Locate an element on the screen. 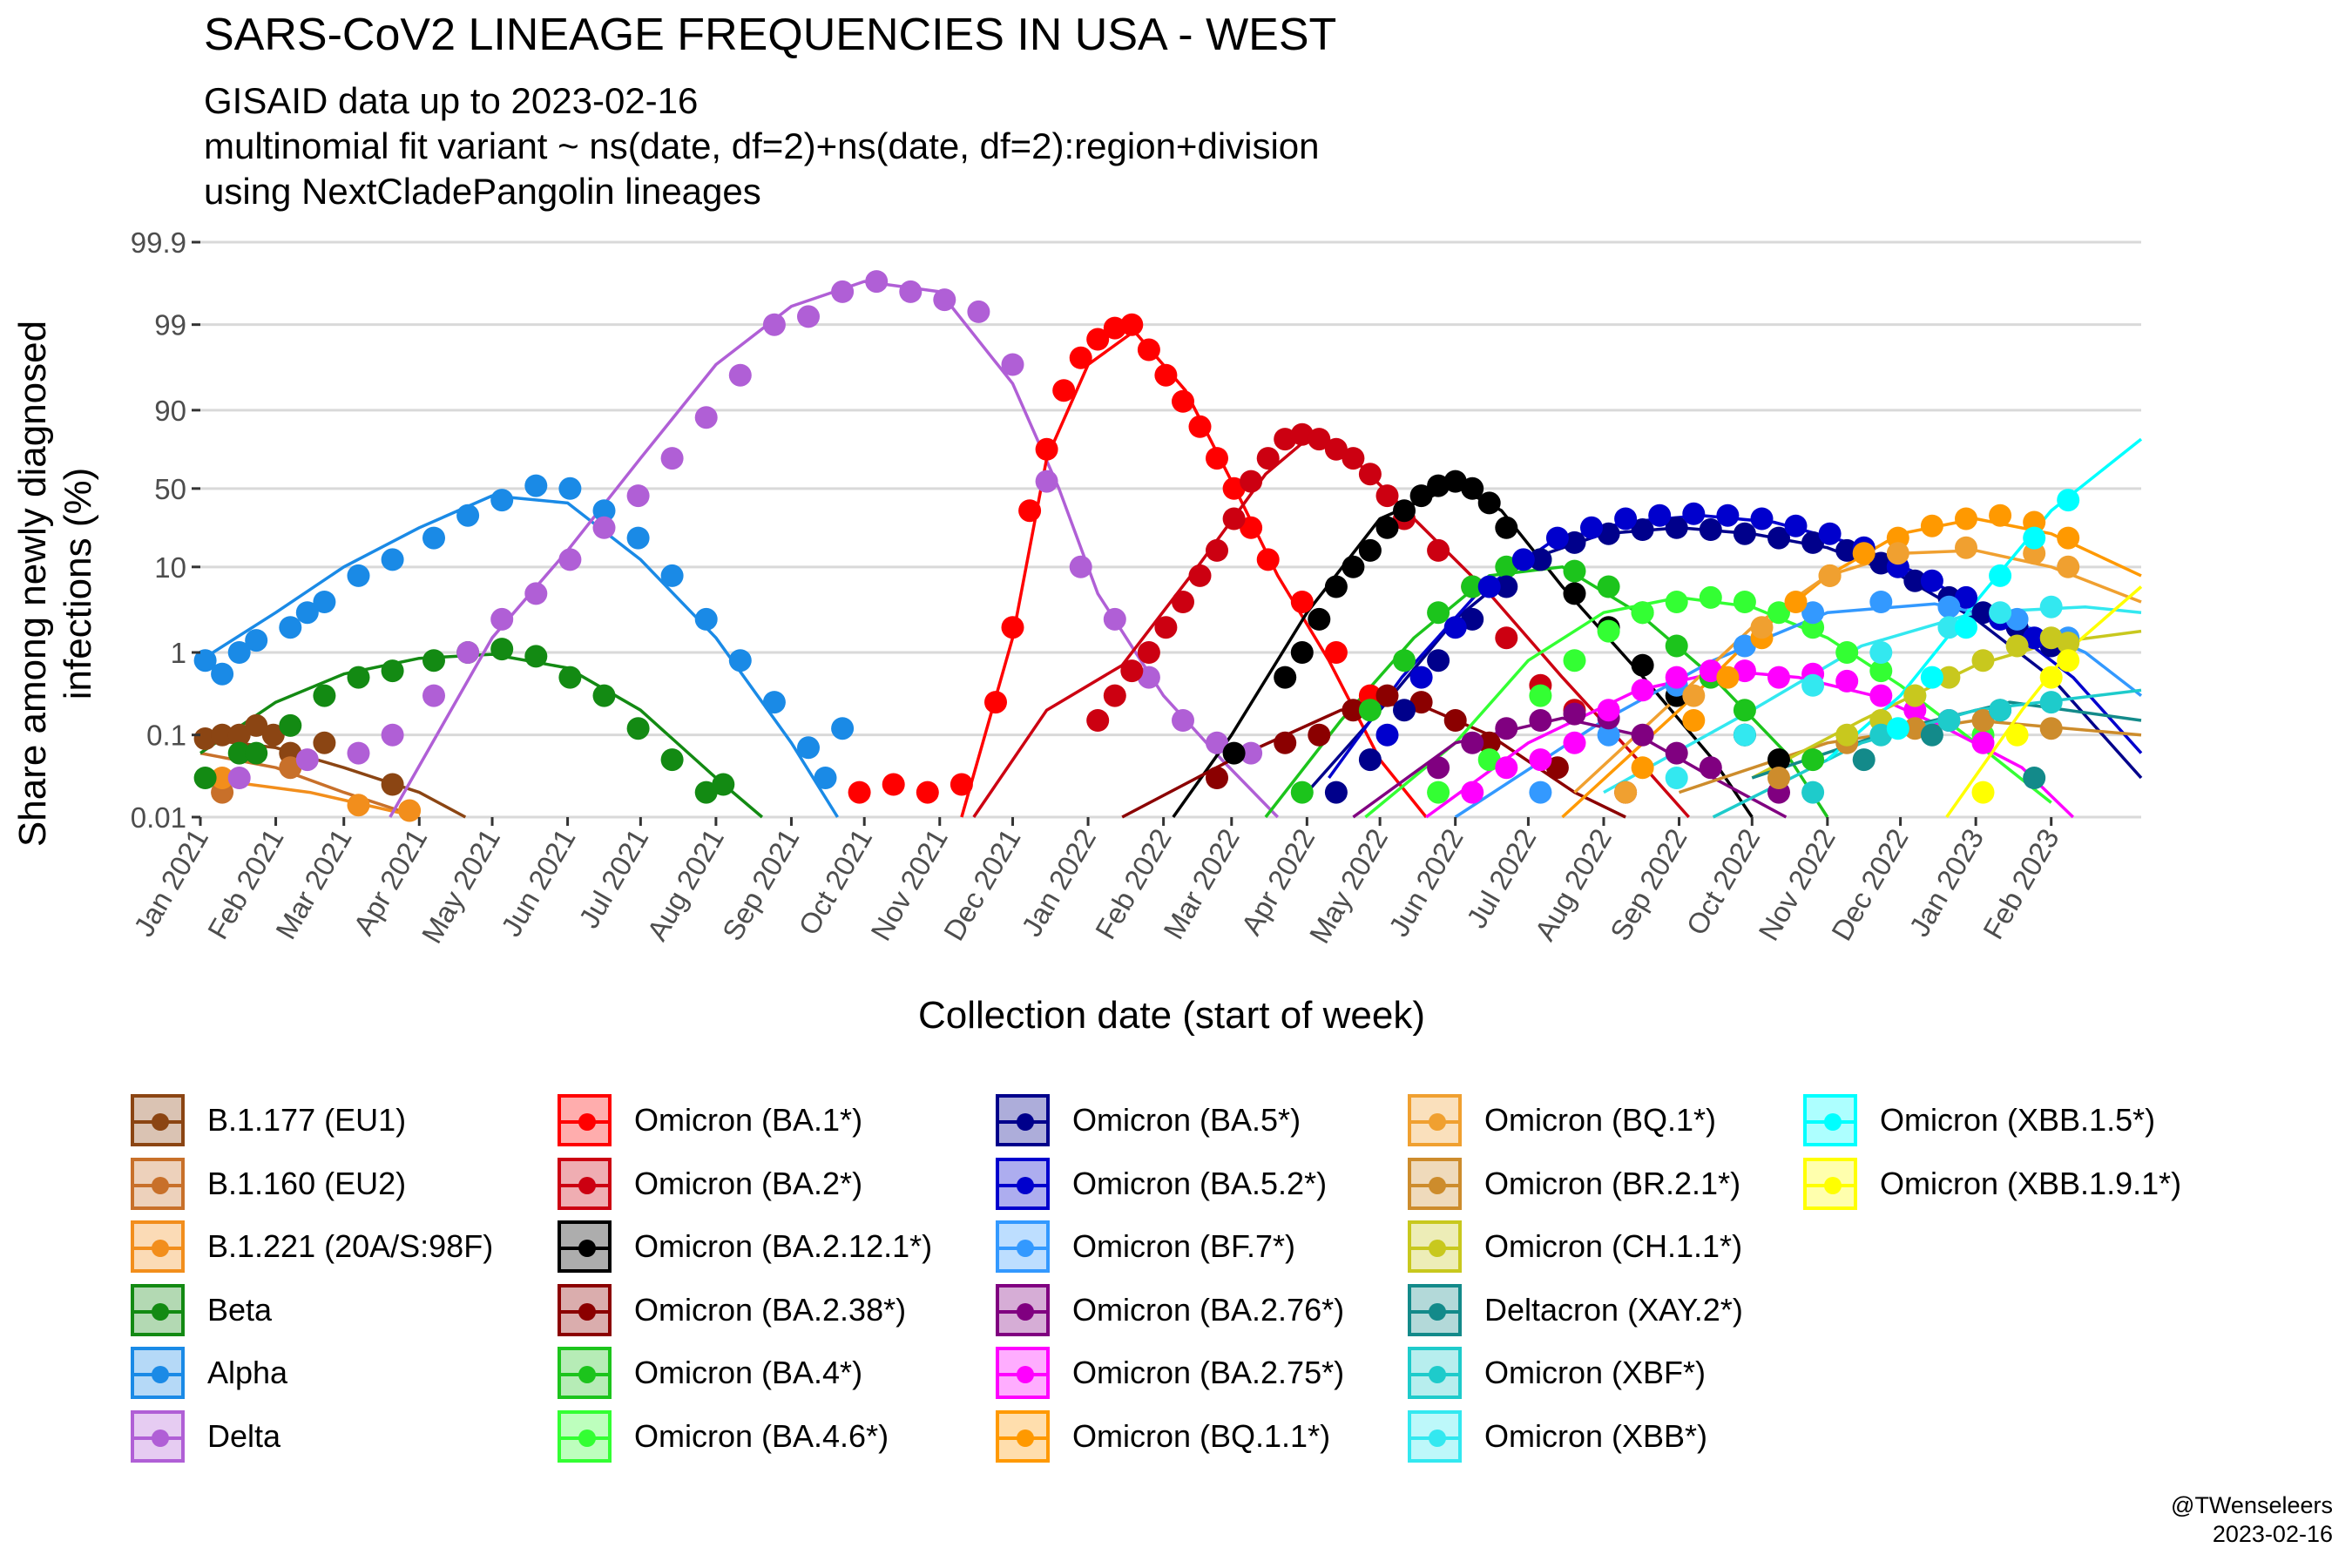  y-tick-label: 99 is located at coordinates (170, 325).